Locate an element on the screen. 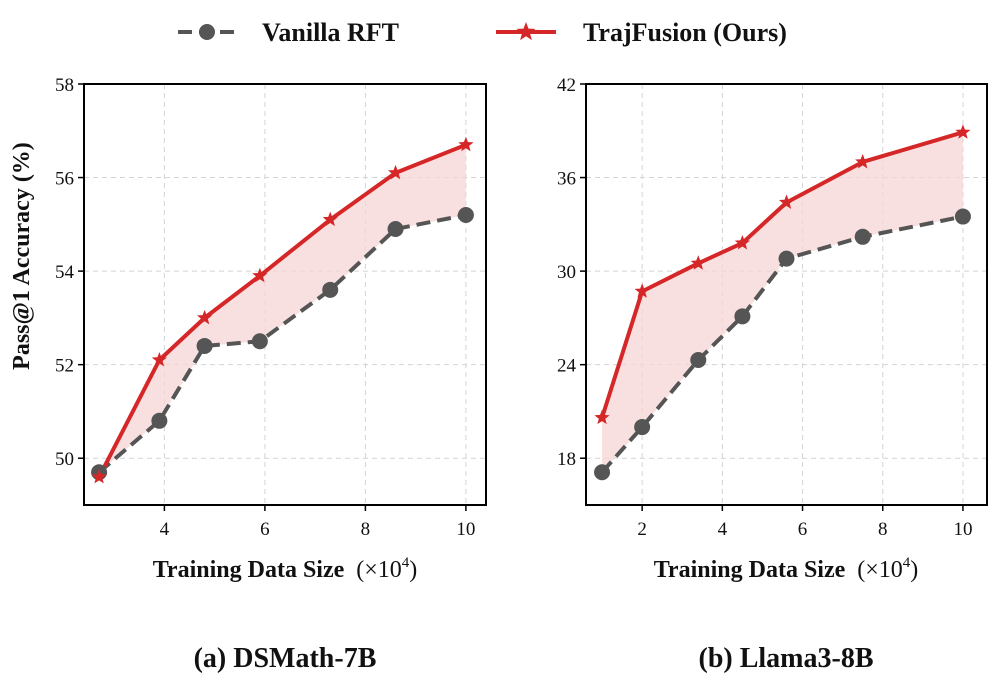  legend-label-vanilla: Vanilla RFT is located at coordinates (330, 32).